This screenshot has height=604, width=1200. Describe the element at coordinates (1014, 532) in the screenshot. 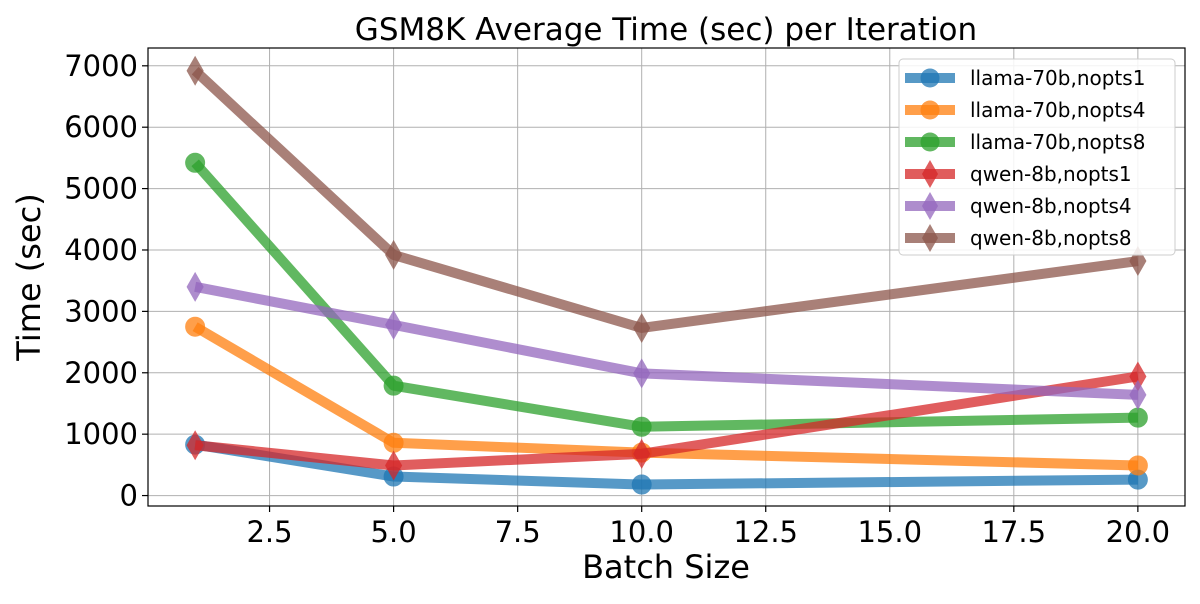

I see `x-tick-label: 17.5` at that location.